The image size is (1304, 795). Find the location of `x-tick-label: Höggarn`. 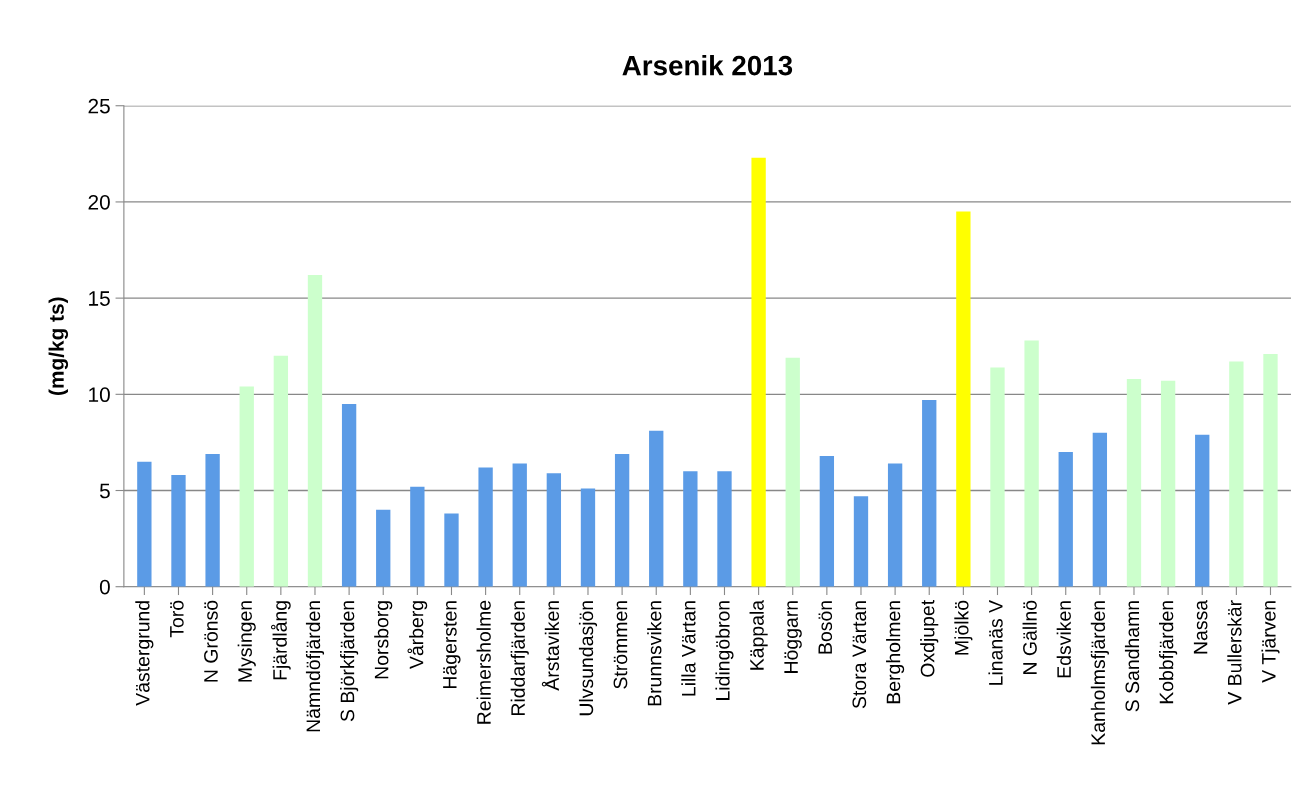

x-tick-label: Höggarn is located at coordinates (793, 637).